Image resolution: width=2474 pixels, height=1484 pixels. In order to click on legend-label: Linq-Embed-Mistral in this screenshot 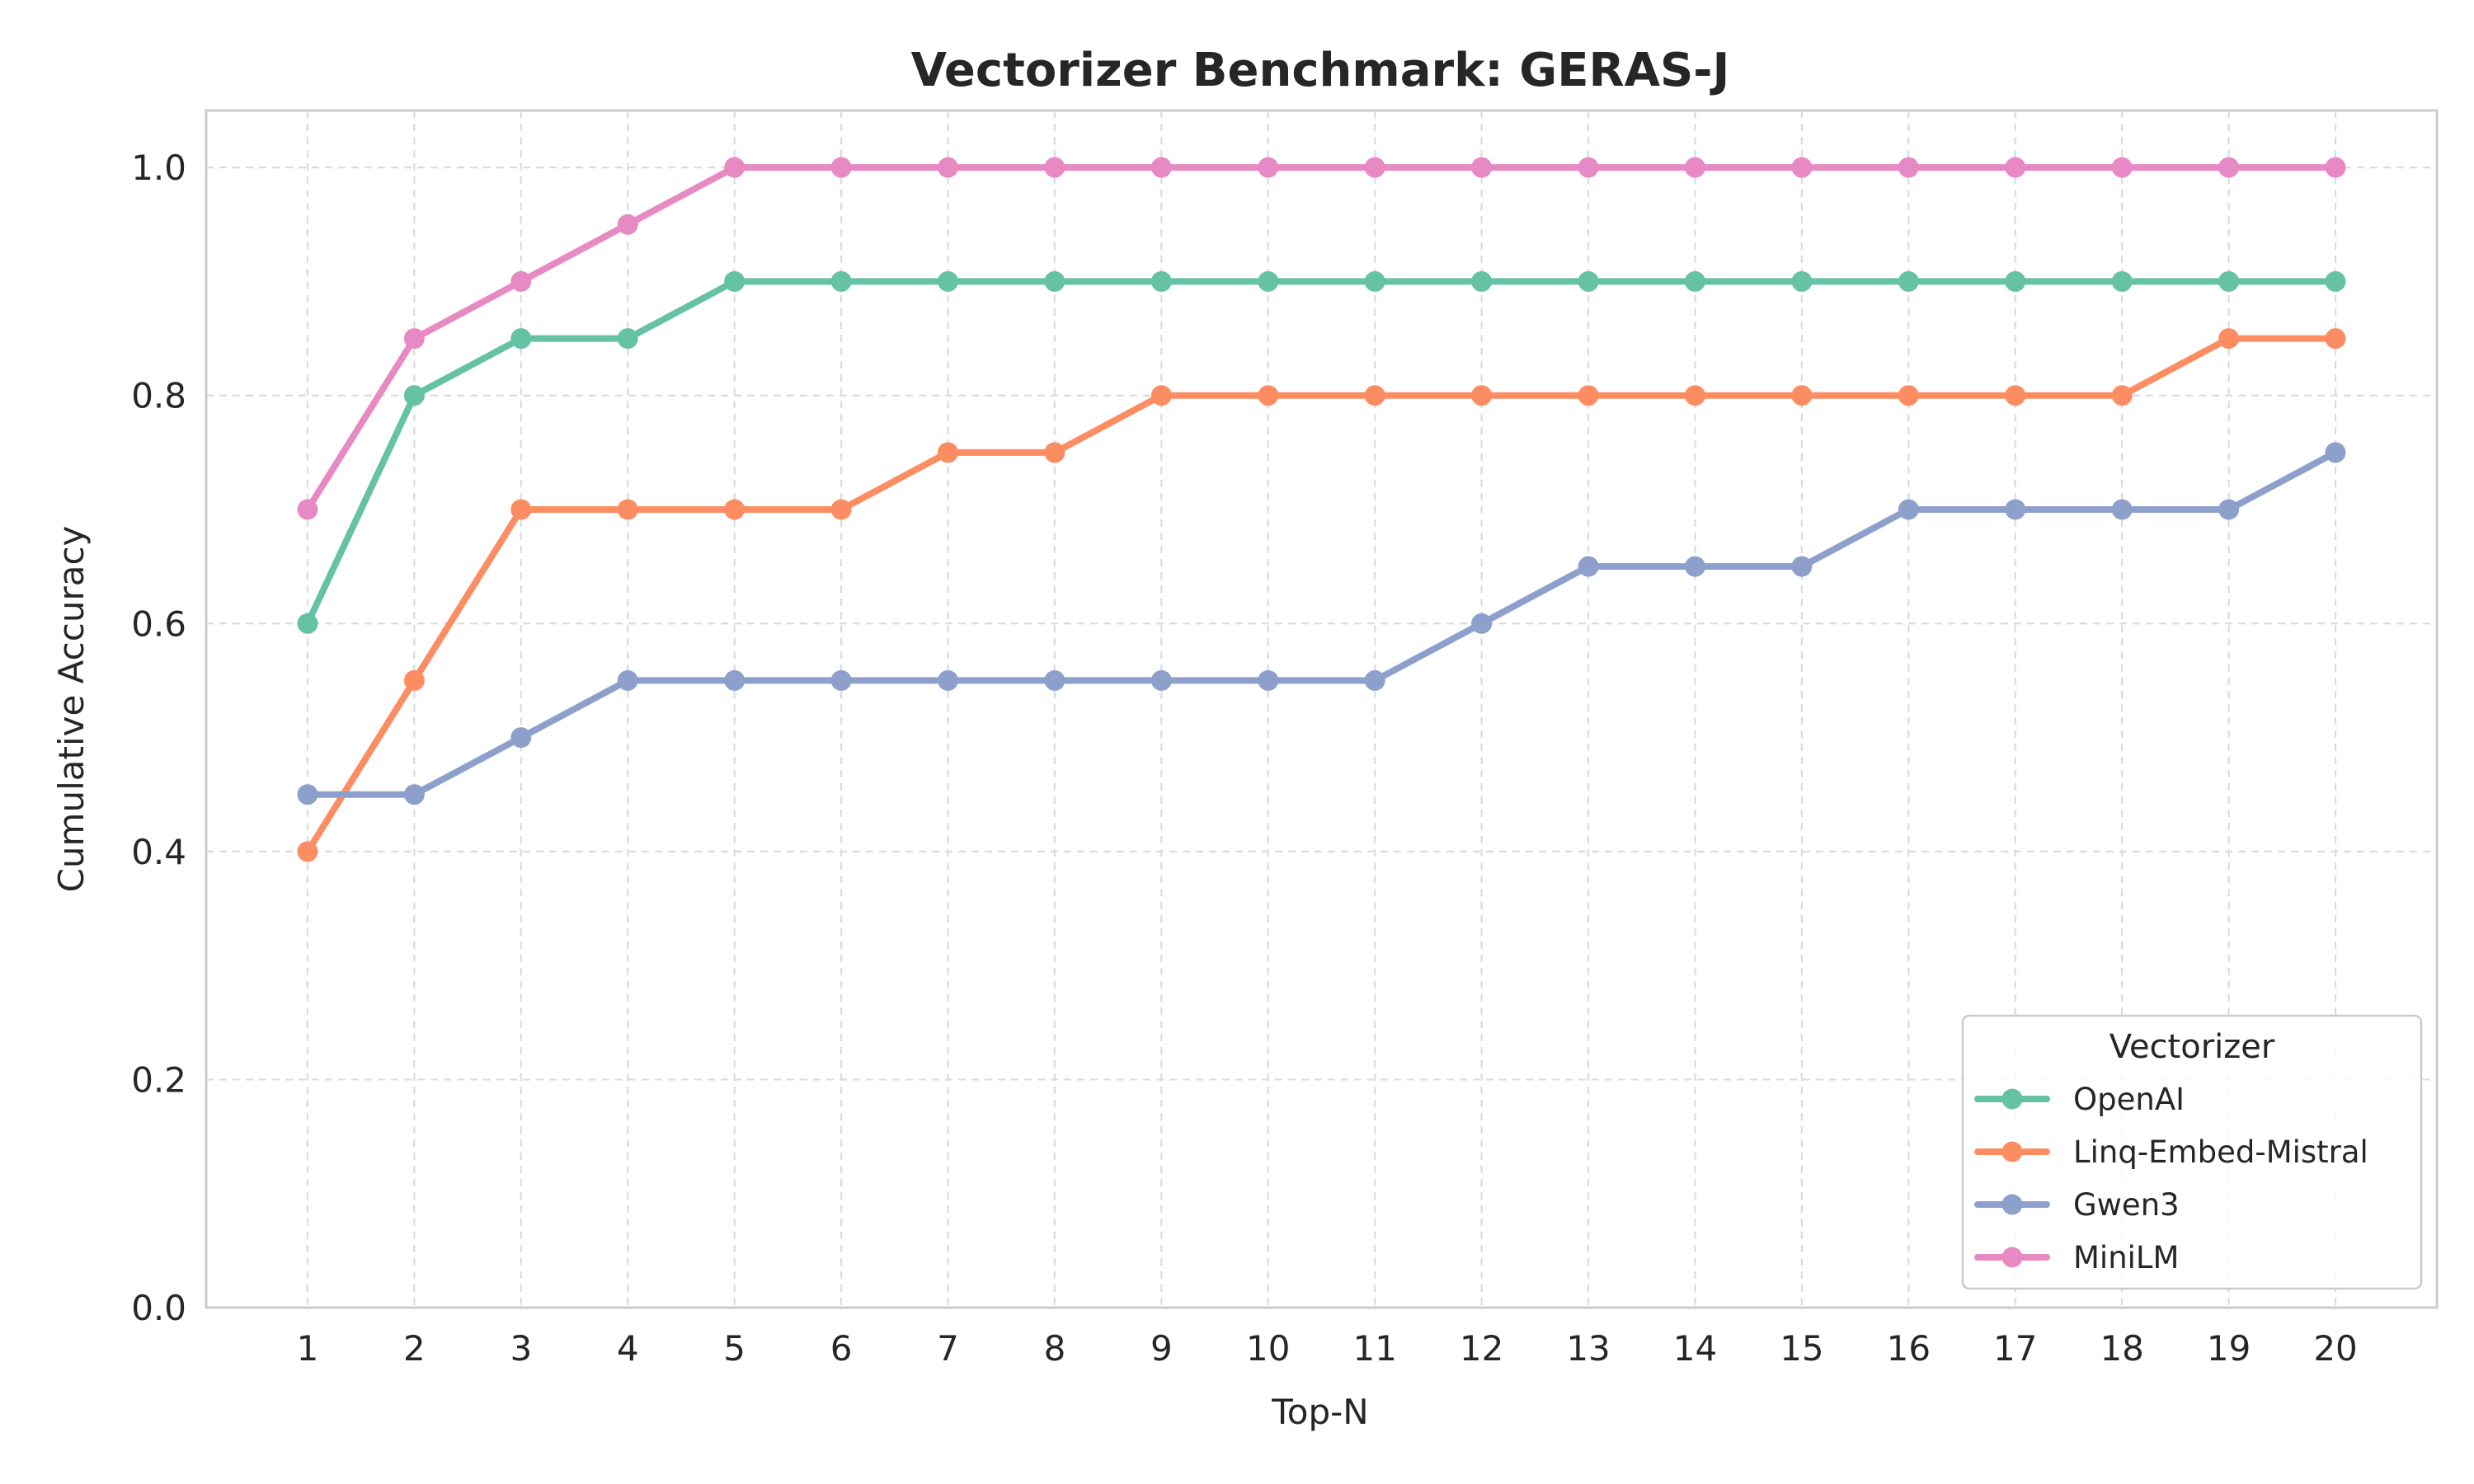, I will do `click(2220, 1152)`.